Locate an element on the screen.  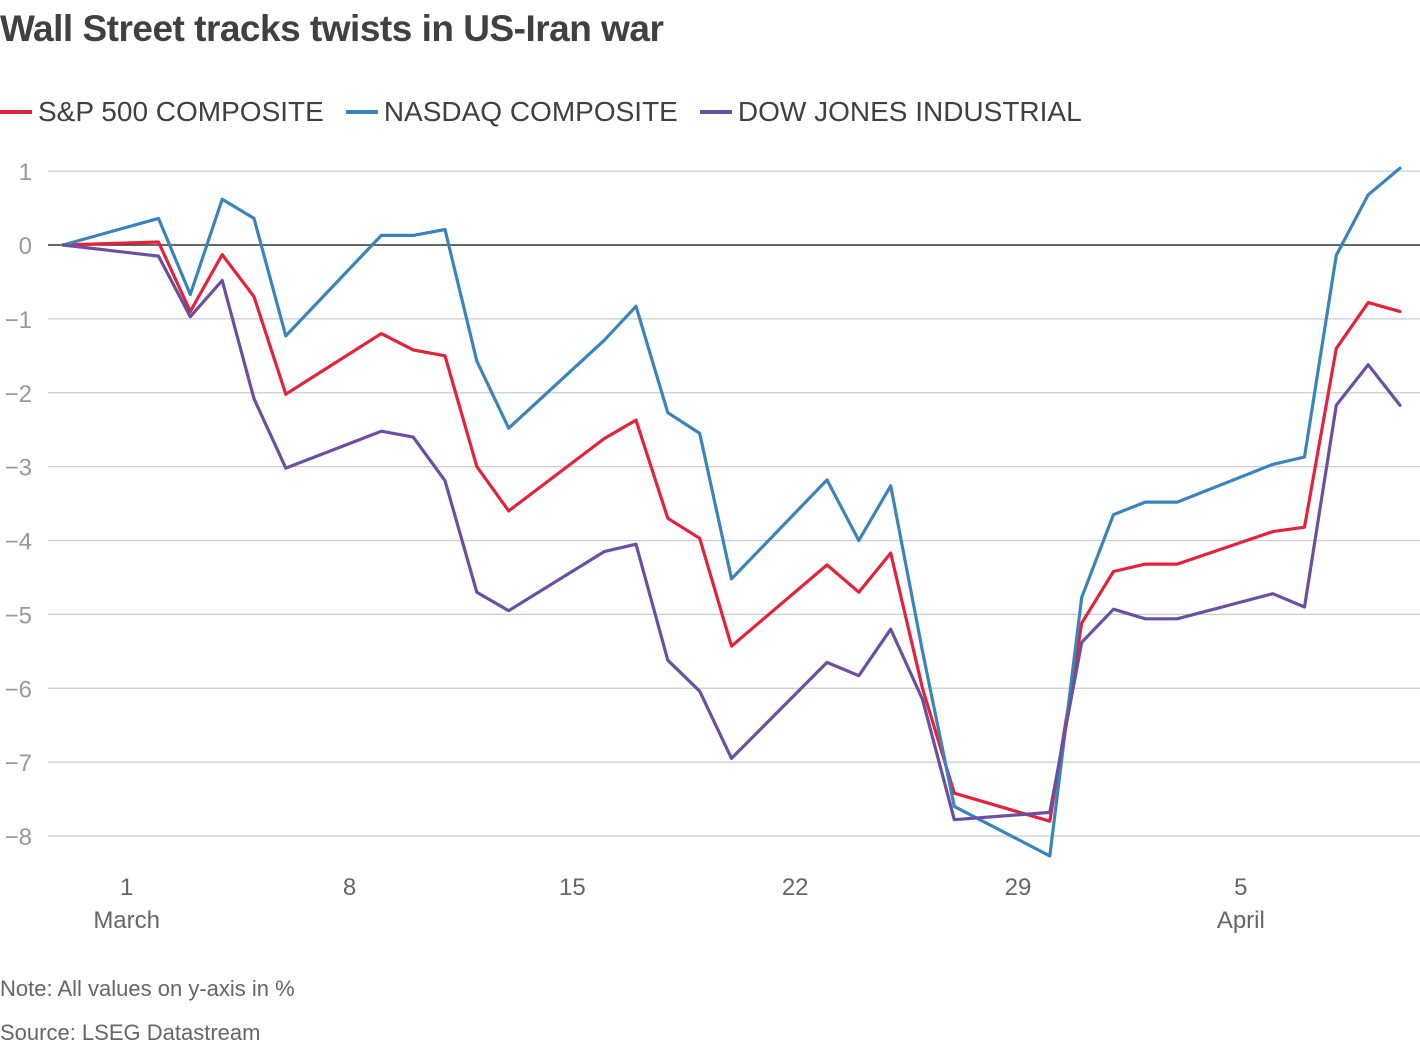
x-tick-label: 29 is located at coordinates (1018, 887).